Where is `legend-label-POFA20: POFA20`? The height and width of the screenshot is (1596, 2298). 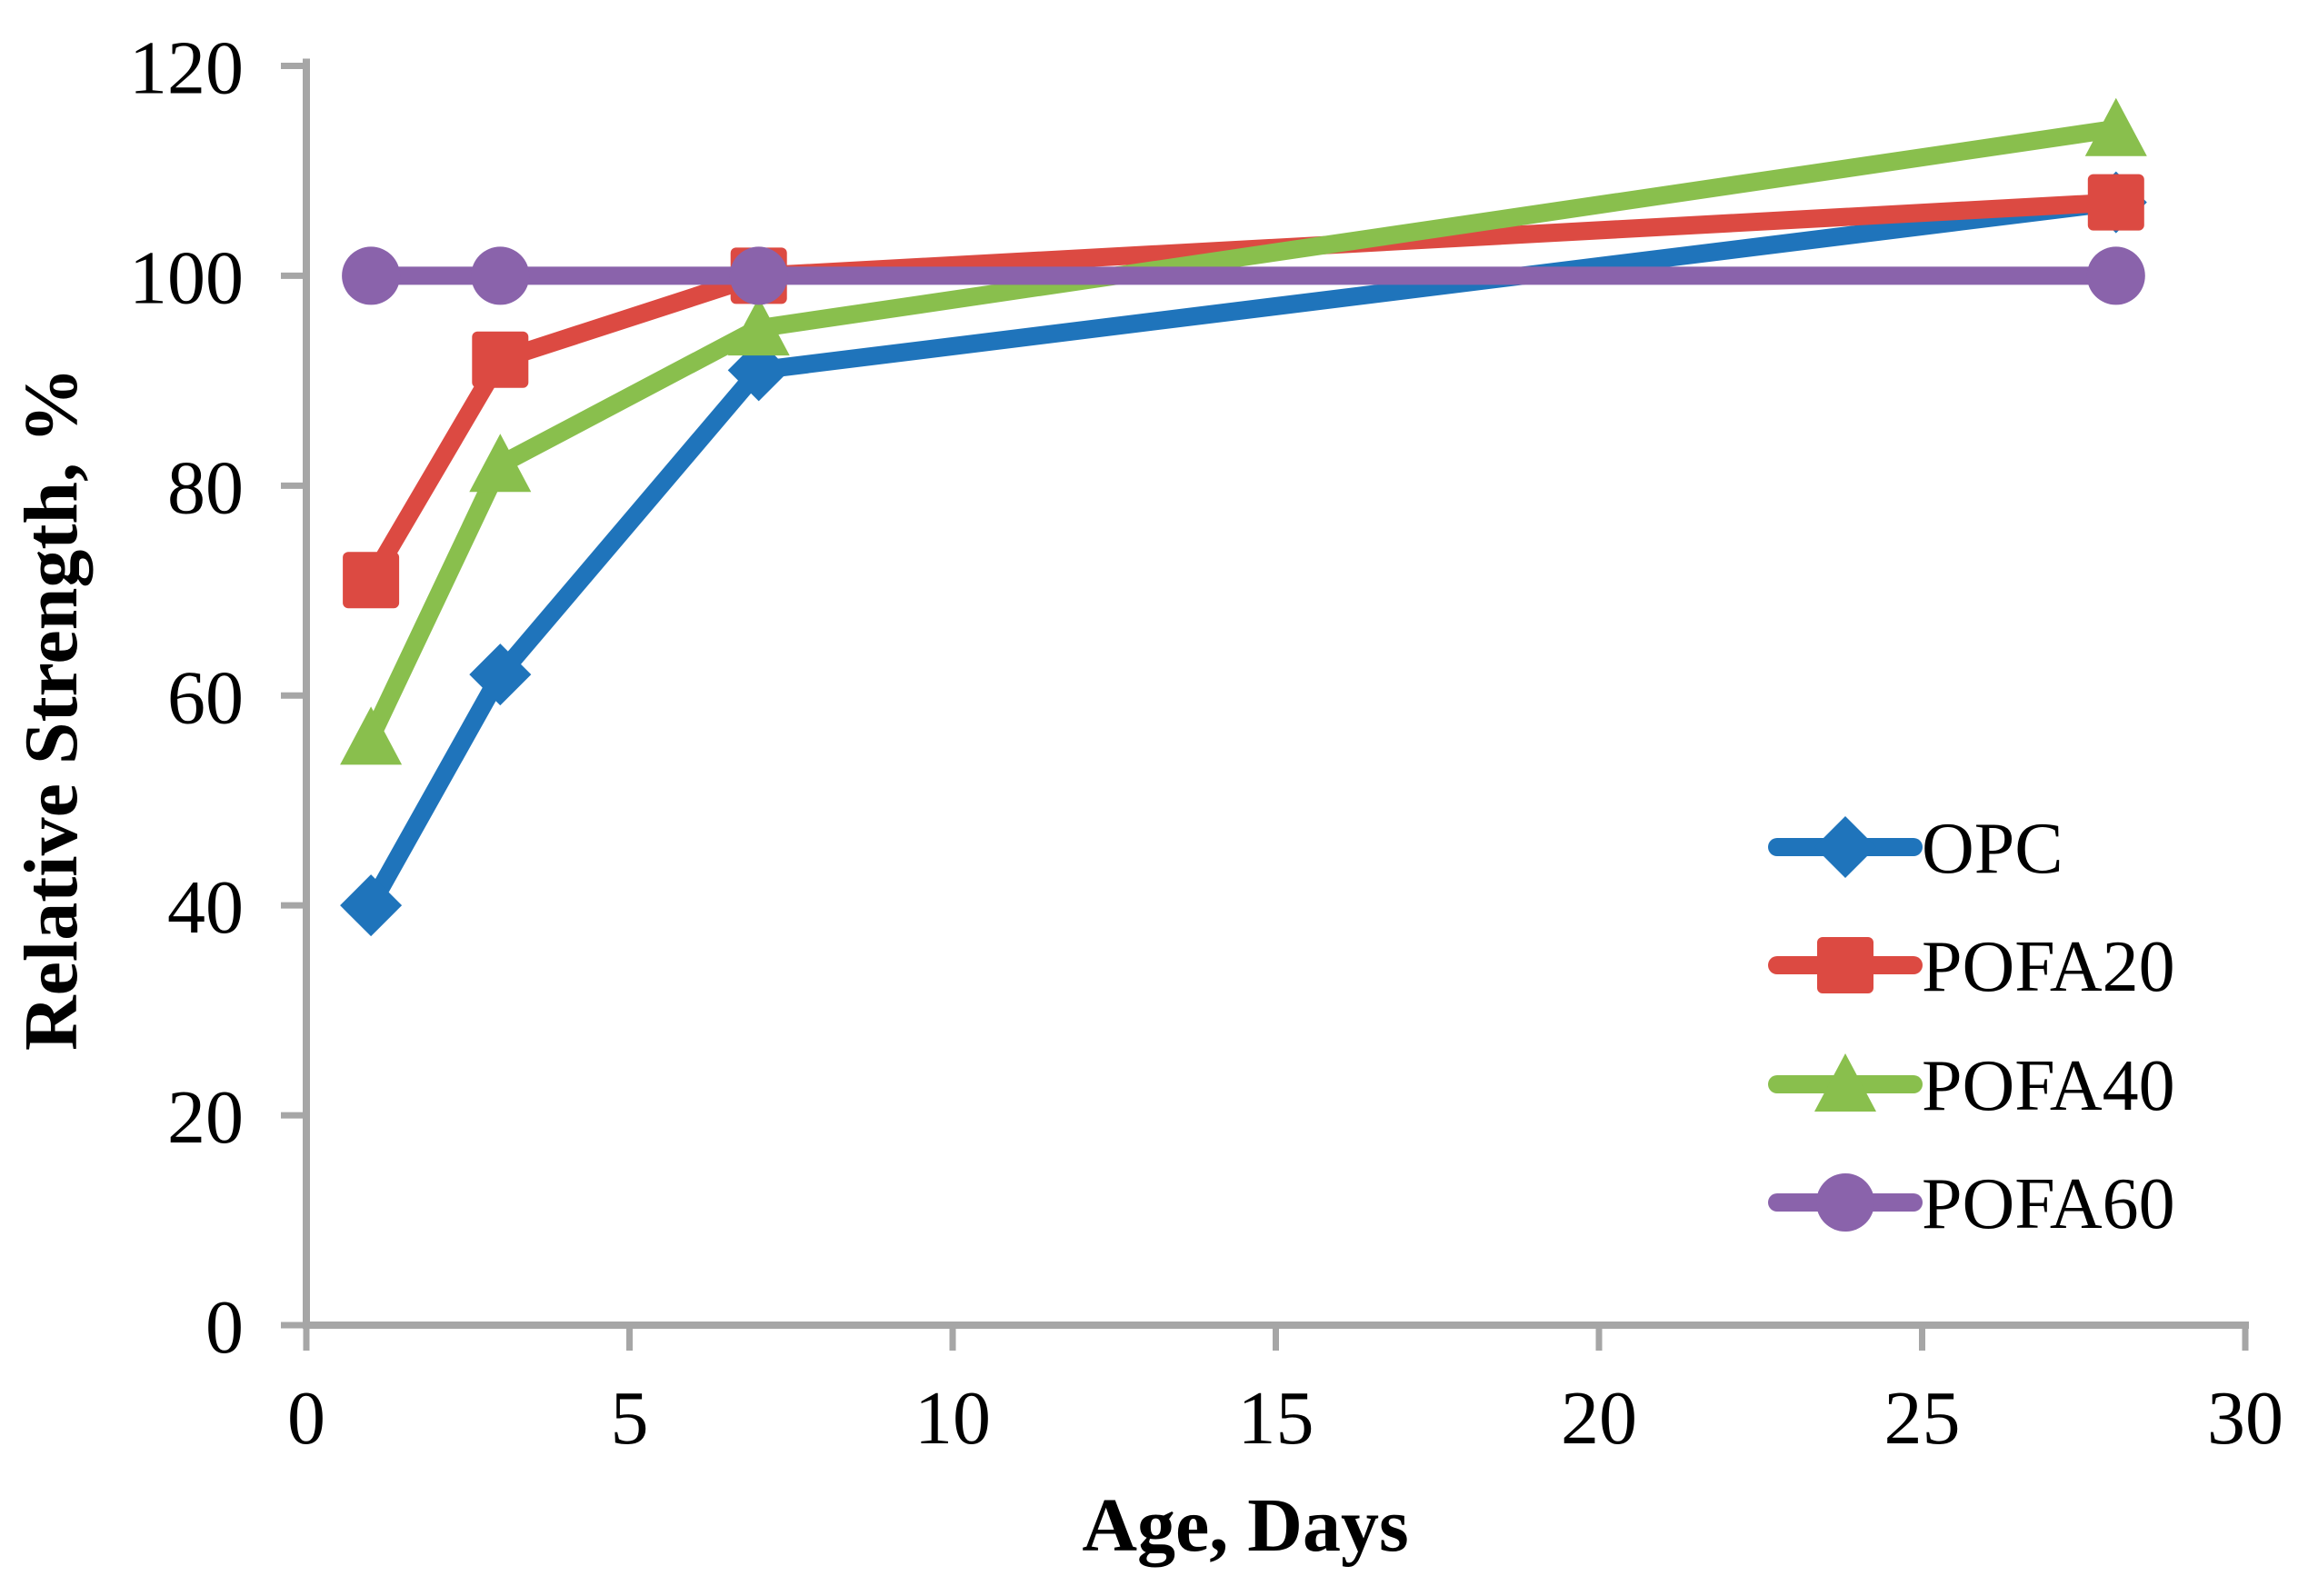
legend-label-POFA20: POFA20 is located at coordinates (2048, 967).